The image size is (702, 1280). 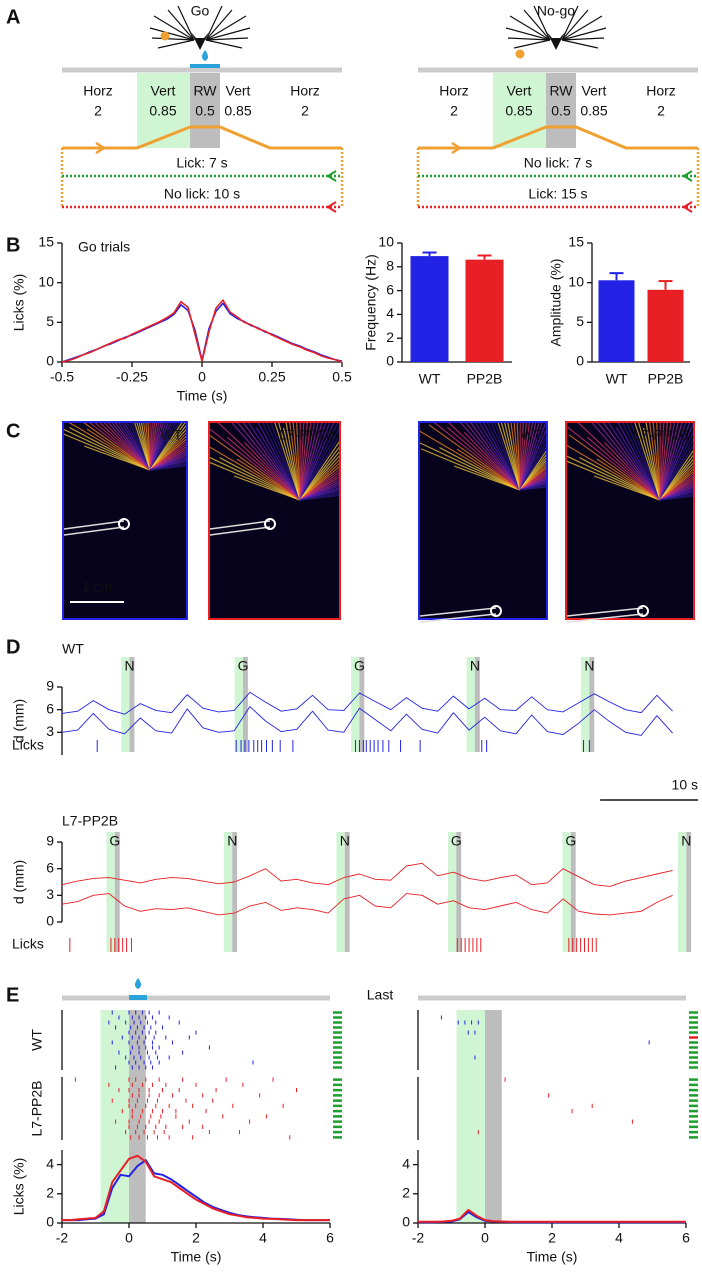 I want to click on reward-bar, so click(x=205, y=66).